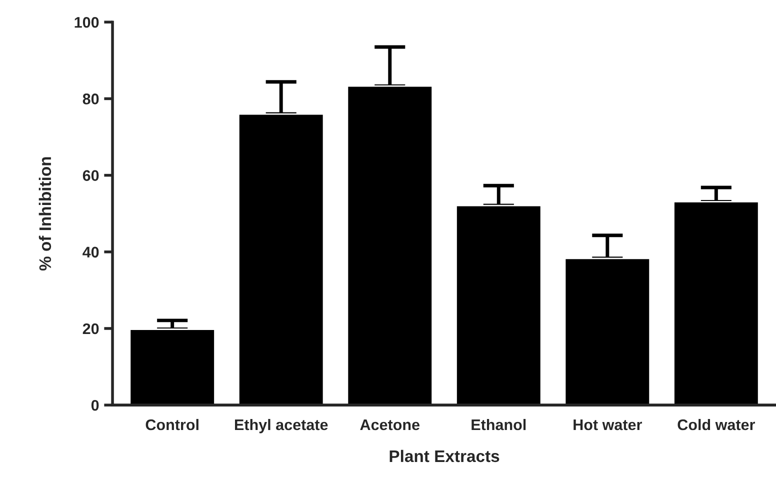 The image size is (776, 491). What do you see at coordinates (716, 424) in the screenshot?
I see `x-tick-label: Cold water` at bounding box center [716, 424].